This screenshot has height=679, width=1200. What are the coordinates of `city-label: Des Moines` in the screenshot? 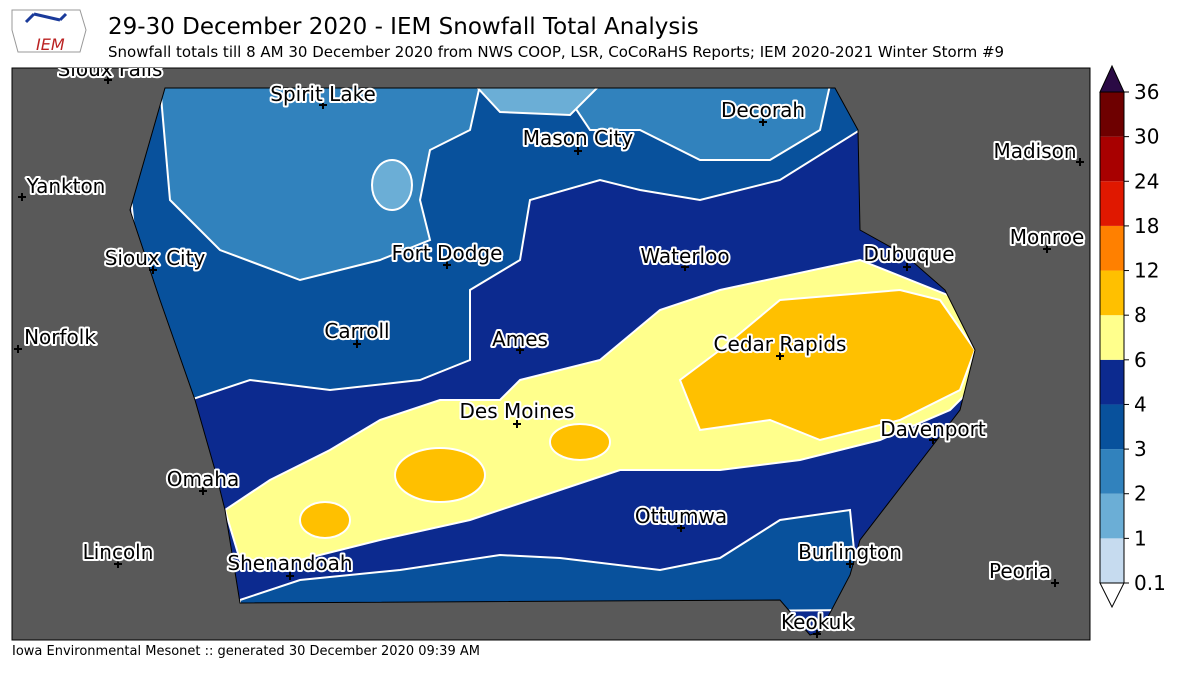 It's located at (517, 411).